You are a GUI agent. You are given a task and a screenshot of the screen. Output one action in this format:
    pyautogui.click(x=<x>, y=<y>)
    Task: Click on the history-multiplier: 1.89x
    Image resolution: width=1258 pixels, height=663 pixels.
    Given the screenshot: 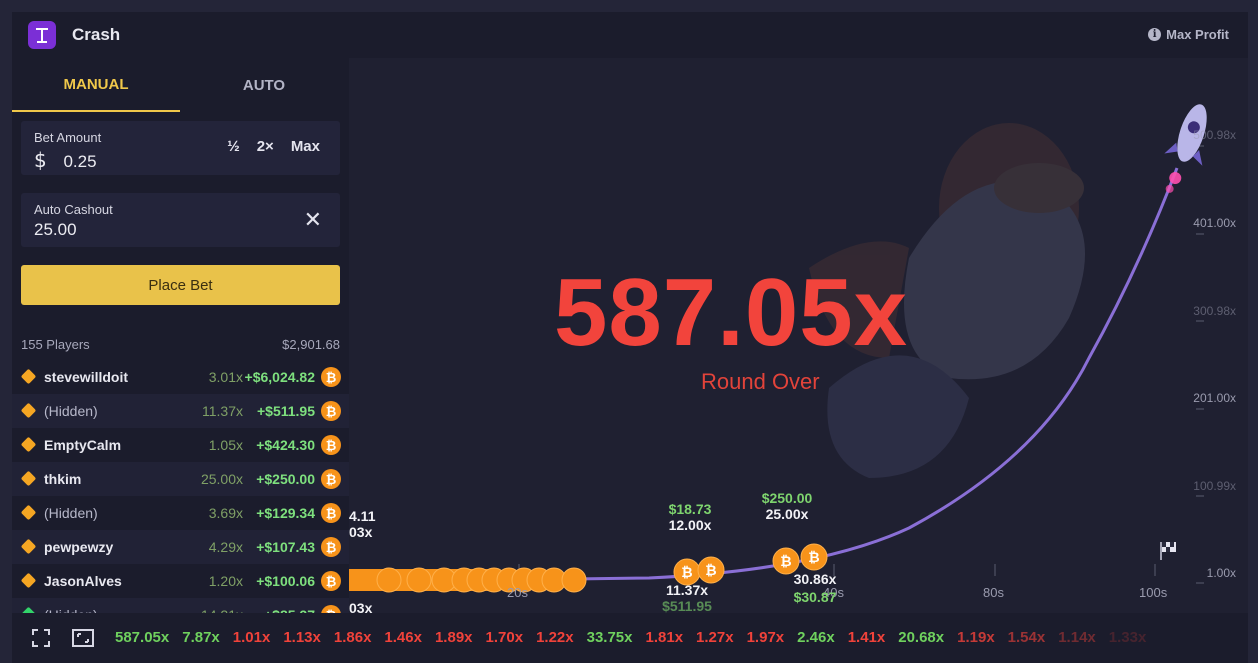 What is the action you would take?
    pyautogui.click(x=453, y=637)
    